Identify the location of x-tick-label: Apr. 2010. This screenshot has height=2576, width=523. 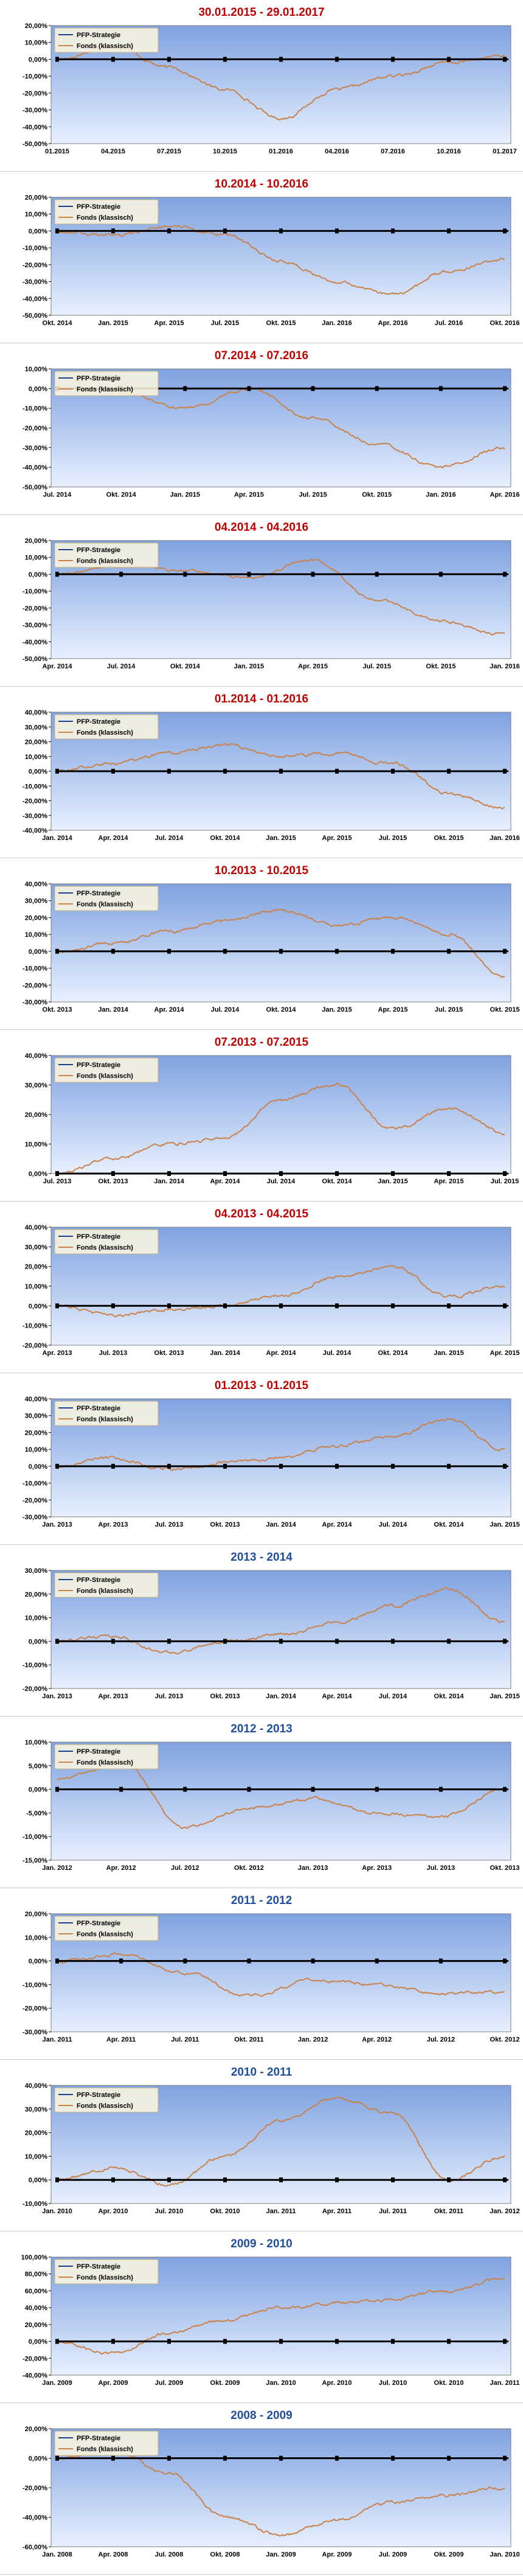
(337, 2383).